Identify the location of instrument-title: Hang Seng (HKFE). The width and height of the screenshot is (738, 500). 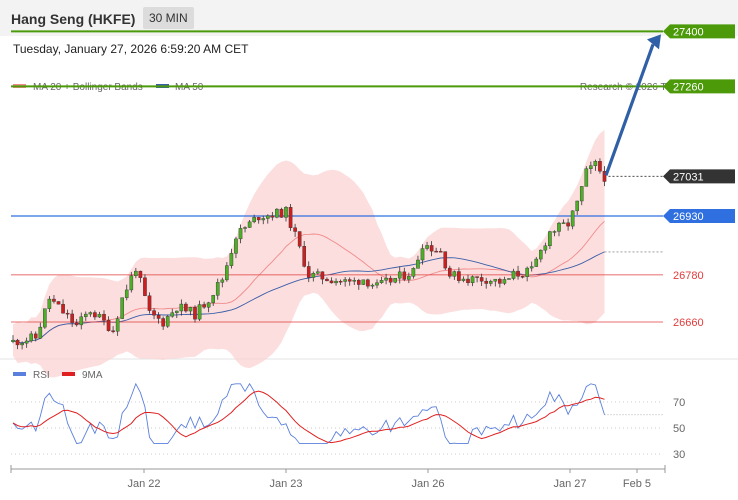
(73, 19).